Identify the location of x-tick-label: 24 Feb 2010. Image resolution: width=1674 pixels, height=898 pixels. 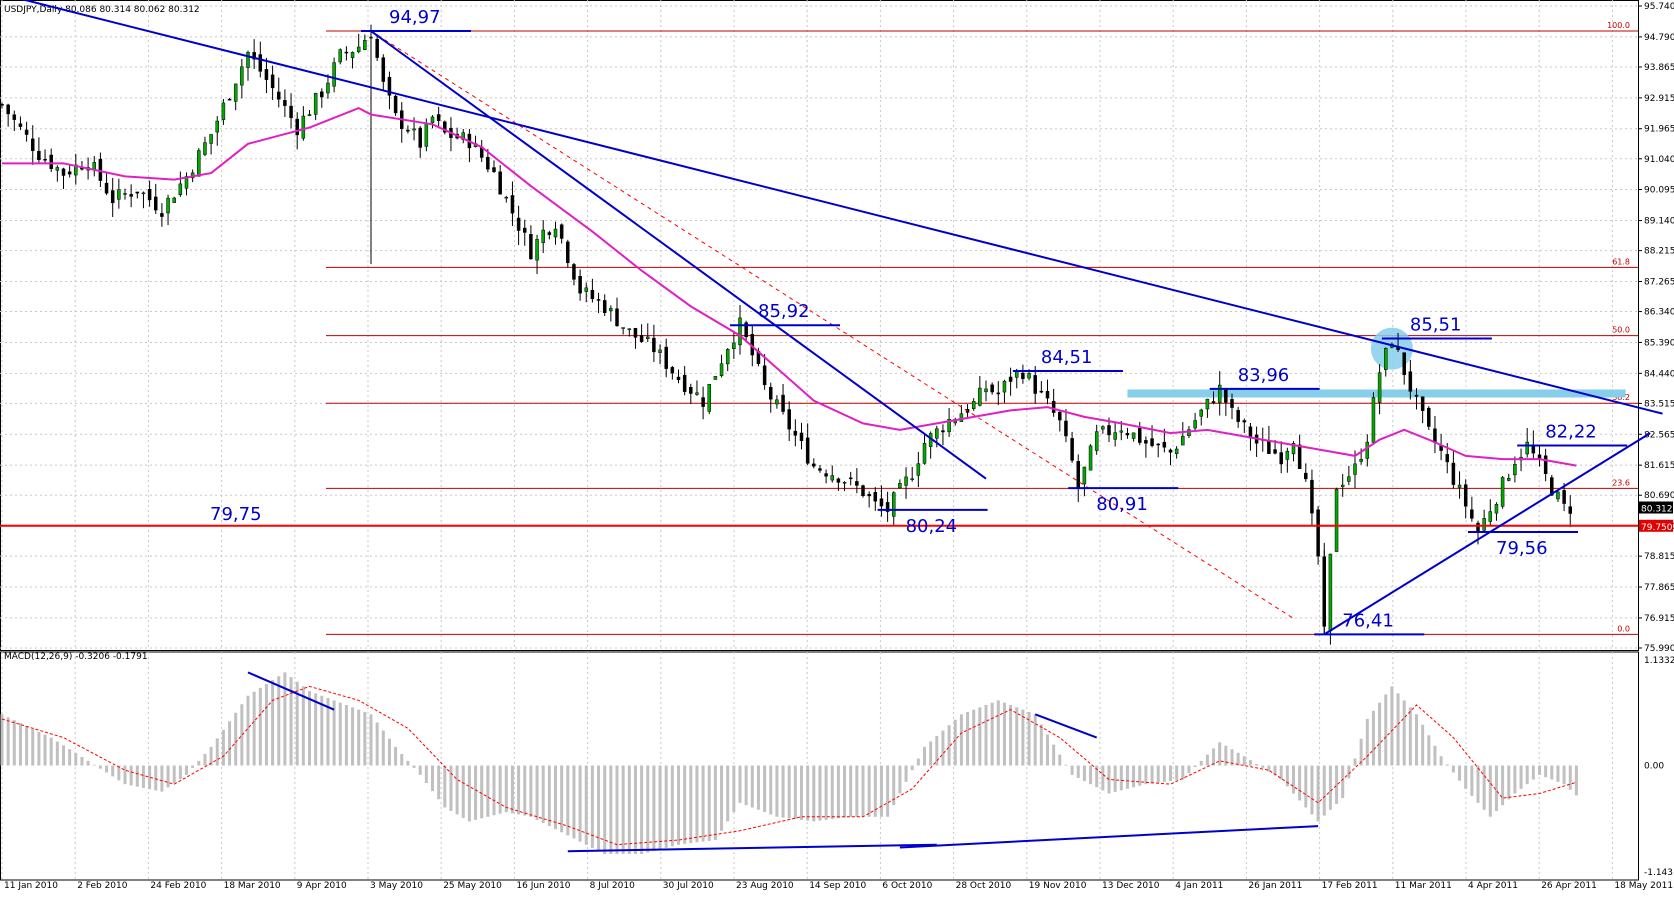
(178, 886).